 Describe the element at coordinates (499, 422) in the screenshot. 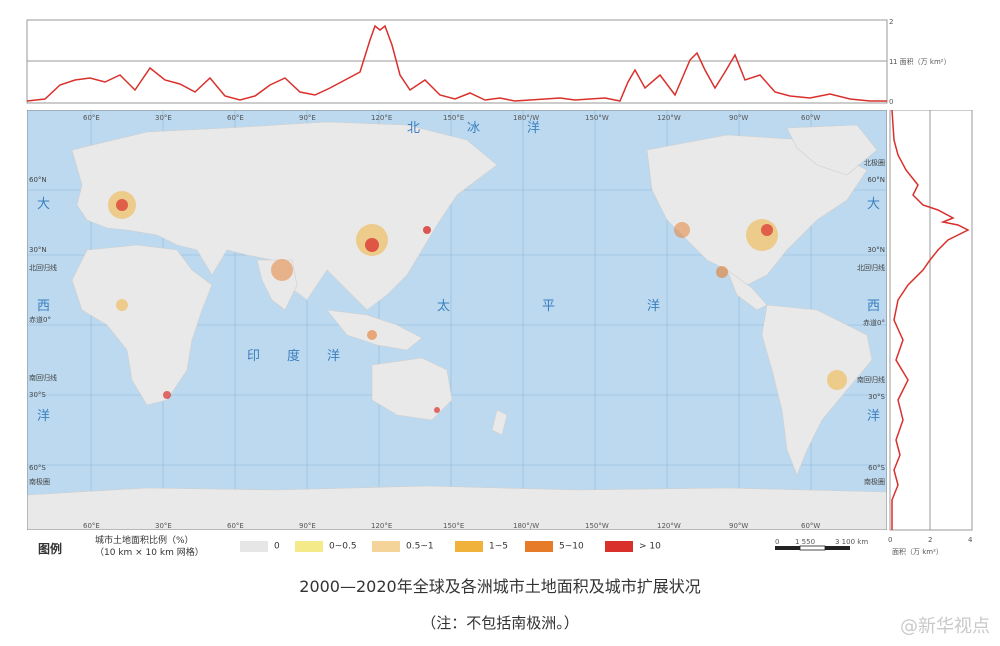

I see `nz-landmass` at that location.